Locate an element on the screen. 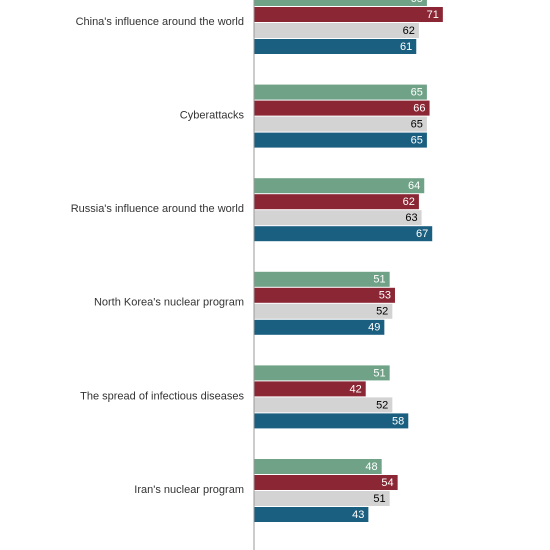  value-label: 58 is located at coordinates (398, 421).